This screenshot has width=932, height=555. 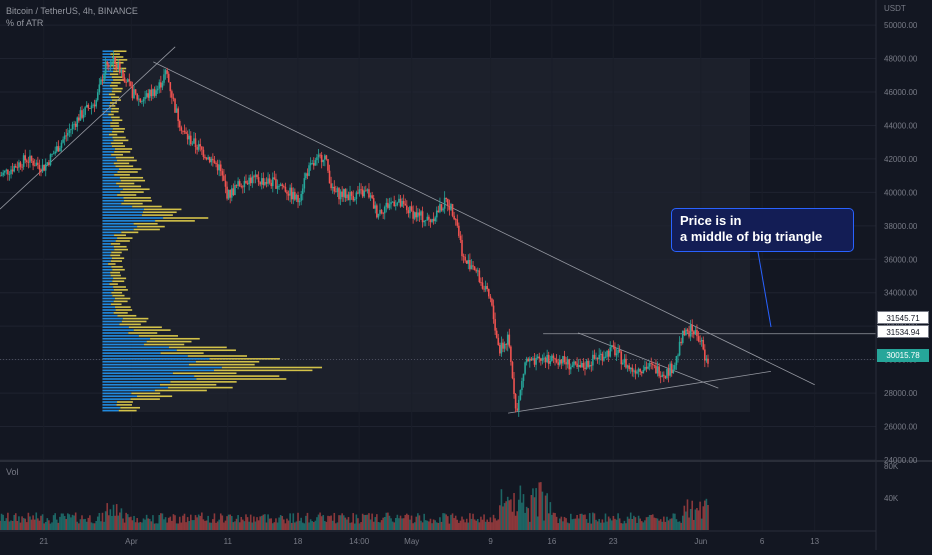 What do you see at coordinates (438, 346) in the screenshot?
I see `horizontal-levels` at bounding box center [438, 346].